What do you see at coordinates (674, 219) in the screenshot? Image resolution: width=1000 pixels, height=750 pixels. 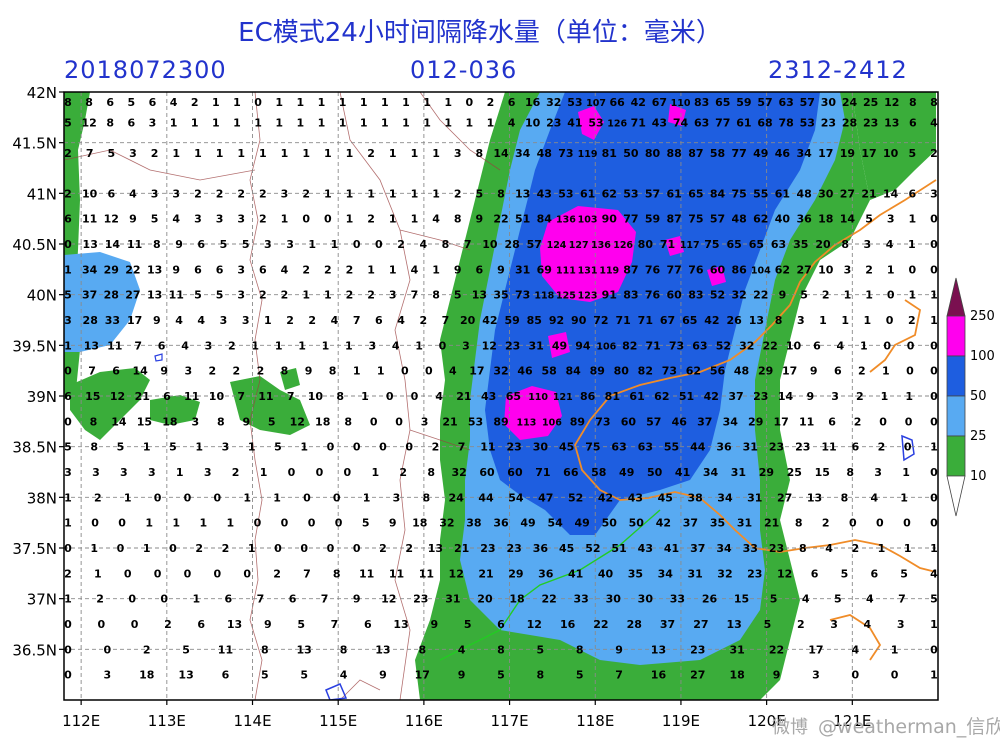 I see `station-precip-value: 87` at bounding box center [674, 219].